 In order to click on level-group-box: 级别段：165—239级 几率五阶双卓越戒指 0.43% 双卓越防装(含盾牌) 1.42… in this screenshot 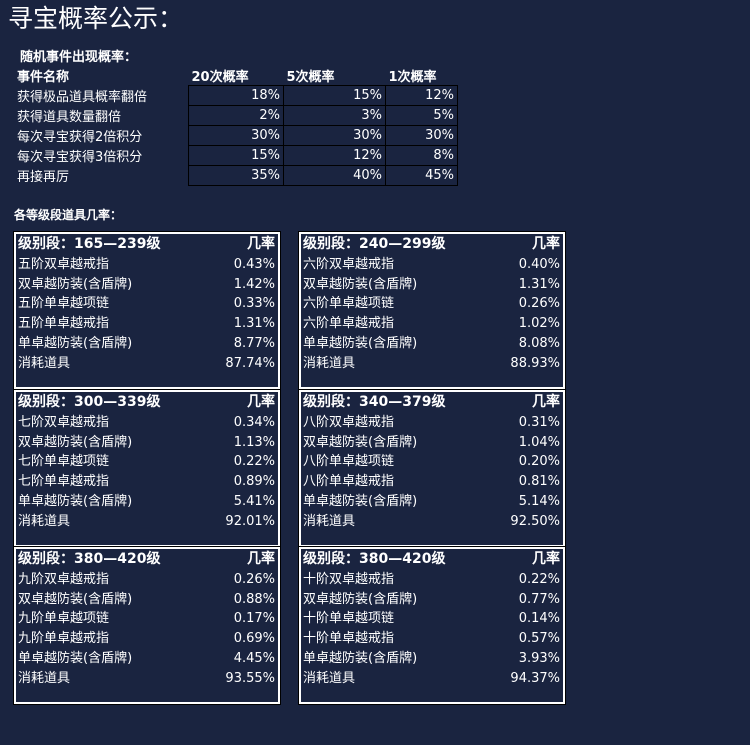, I will do `click(147, 310)`.